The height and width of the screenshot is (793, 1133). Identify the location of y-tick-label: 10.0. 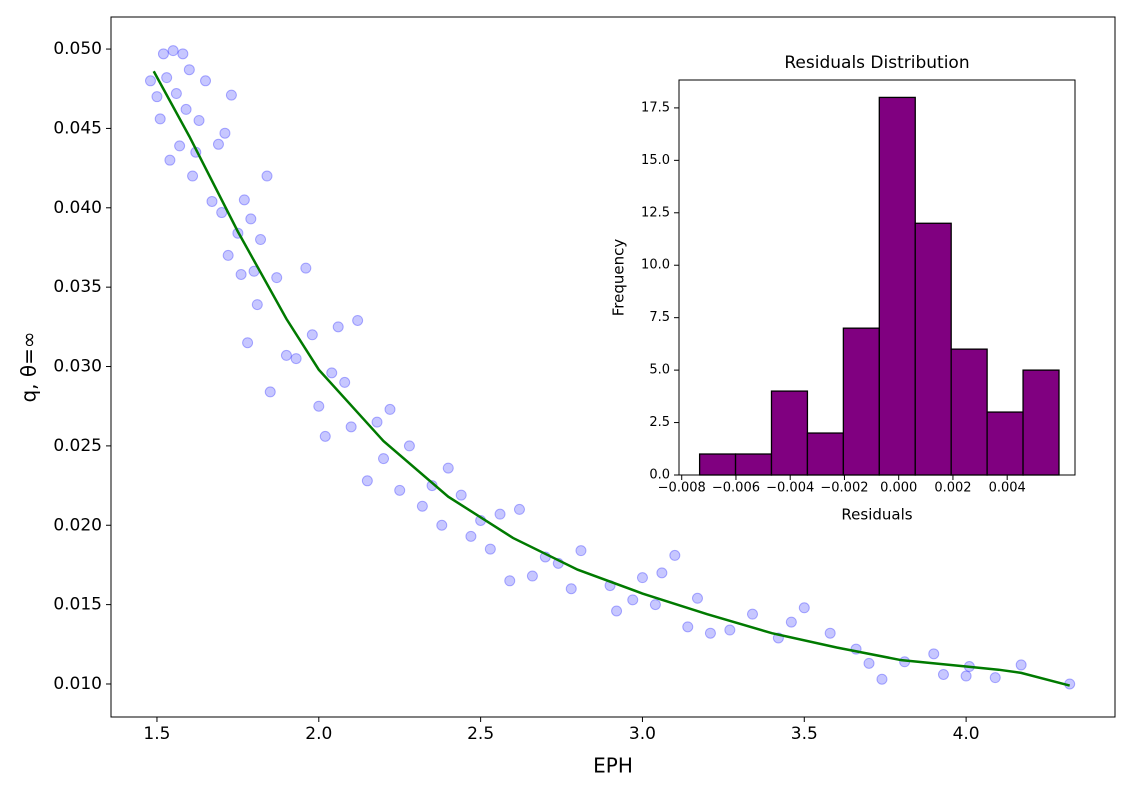
(655, 265).